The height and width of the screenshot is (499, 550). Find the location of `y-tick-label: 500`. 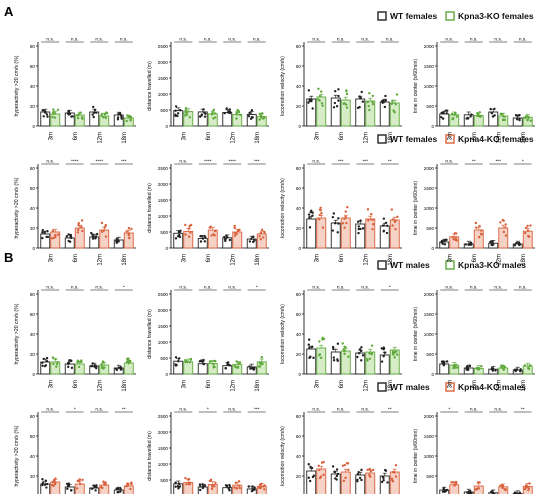

y-tick-label: 500 is located at coordinates (164, 480).